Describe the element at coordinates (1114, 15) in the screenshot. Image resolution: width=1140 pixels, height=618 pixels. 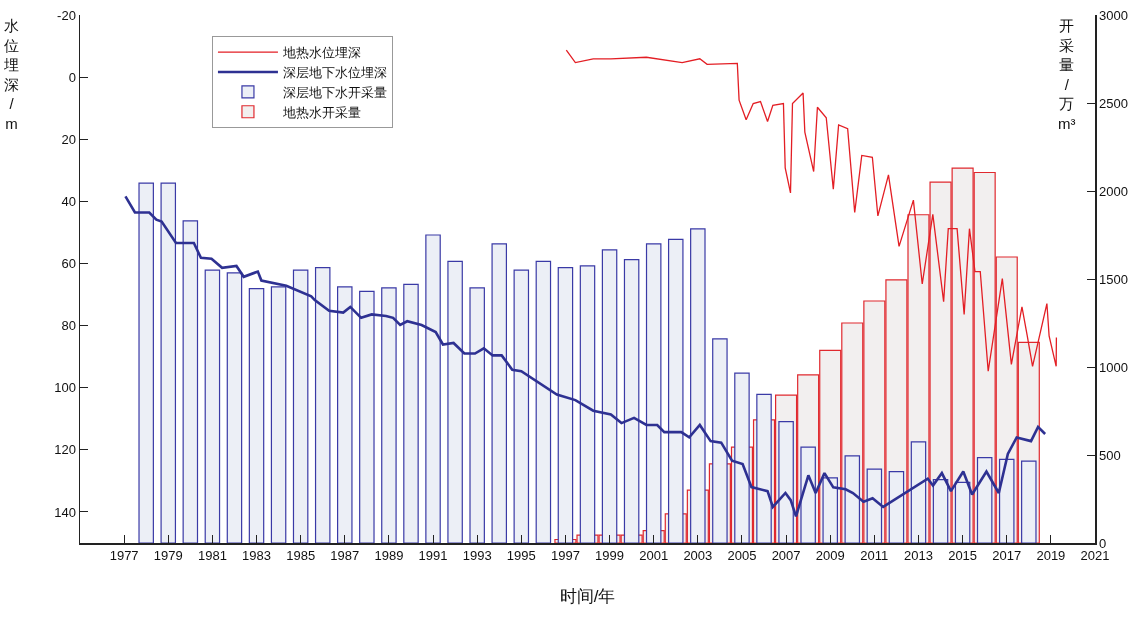
I see `y2-tick-label: 3000` at that location.